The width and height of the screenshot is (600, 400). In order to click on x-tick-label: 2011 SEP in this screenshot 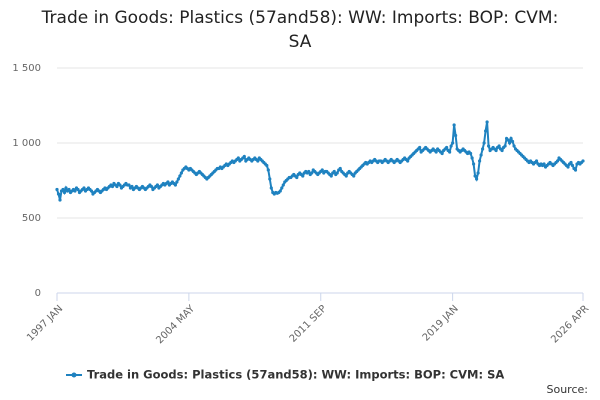, I will do `click(308, 323)`.